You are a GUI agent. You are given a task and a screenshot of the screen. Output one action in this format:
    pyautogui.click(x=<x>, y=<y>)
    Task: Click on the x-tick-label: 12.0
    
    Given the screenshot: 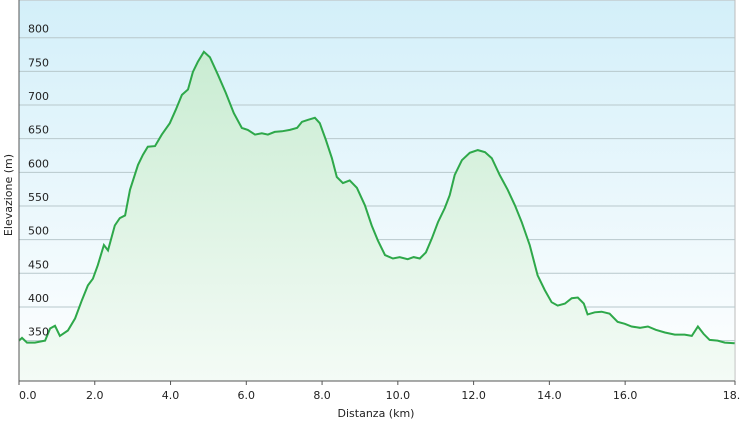 What is the action you would take?
    pyautogui.click(x=473, y=395)
    